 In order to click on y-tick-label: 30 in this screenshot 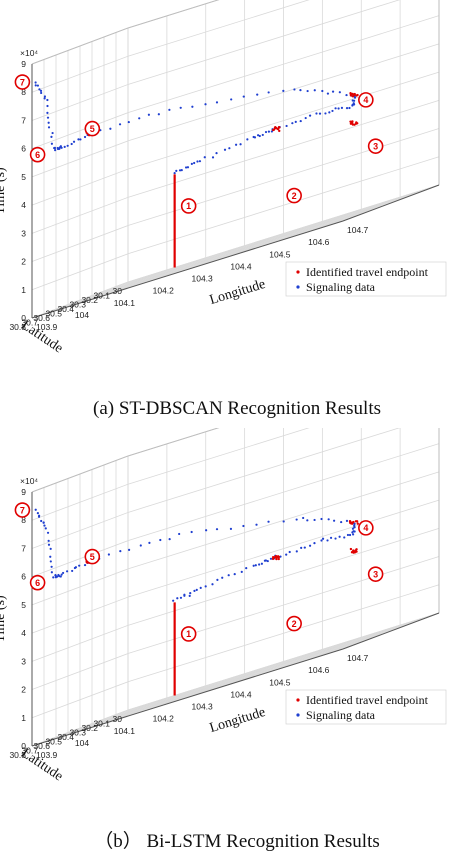, I will do `click(118, 719)`.